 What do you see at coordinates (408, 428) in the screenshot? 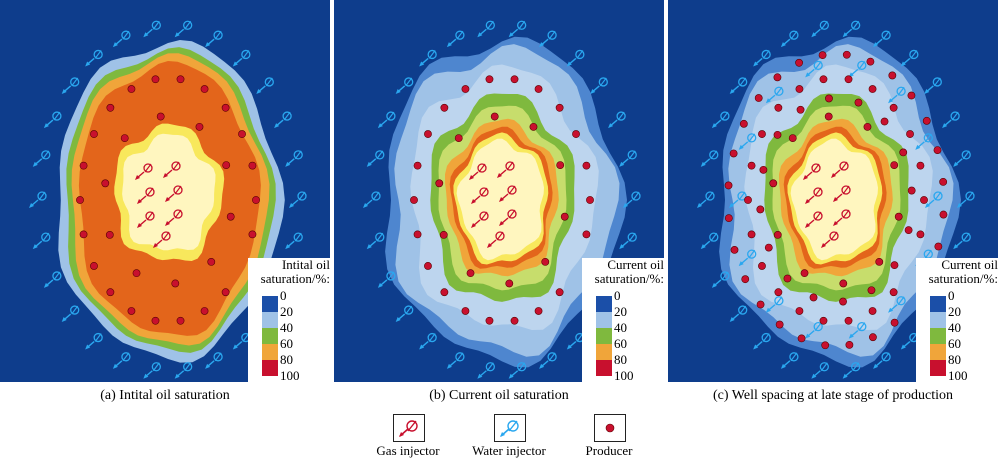
I see `gas-injector-icon` at bounding box center [408, 428].